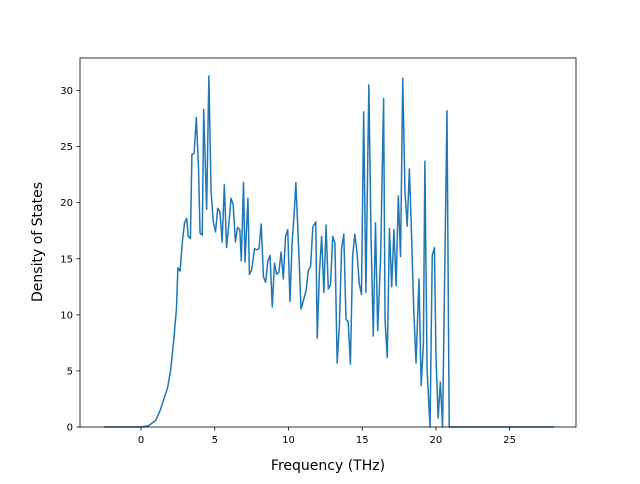 The image size is (640, 484). I want to click on y-tick-label: 10, so click(66, 315).